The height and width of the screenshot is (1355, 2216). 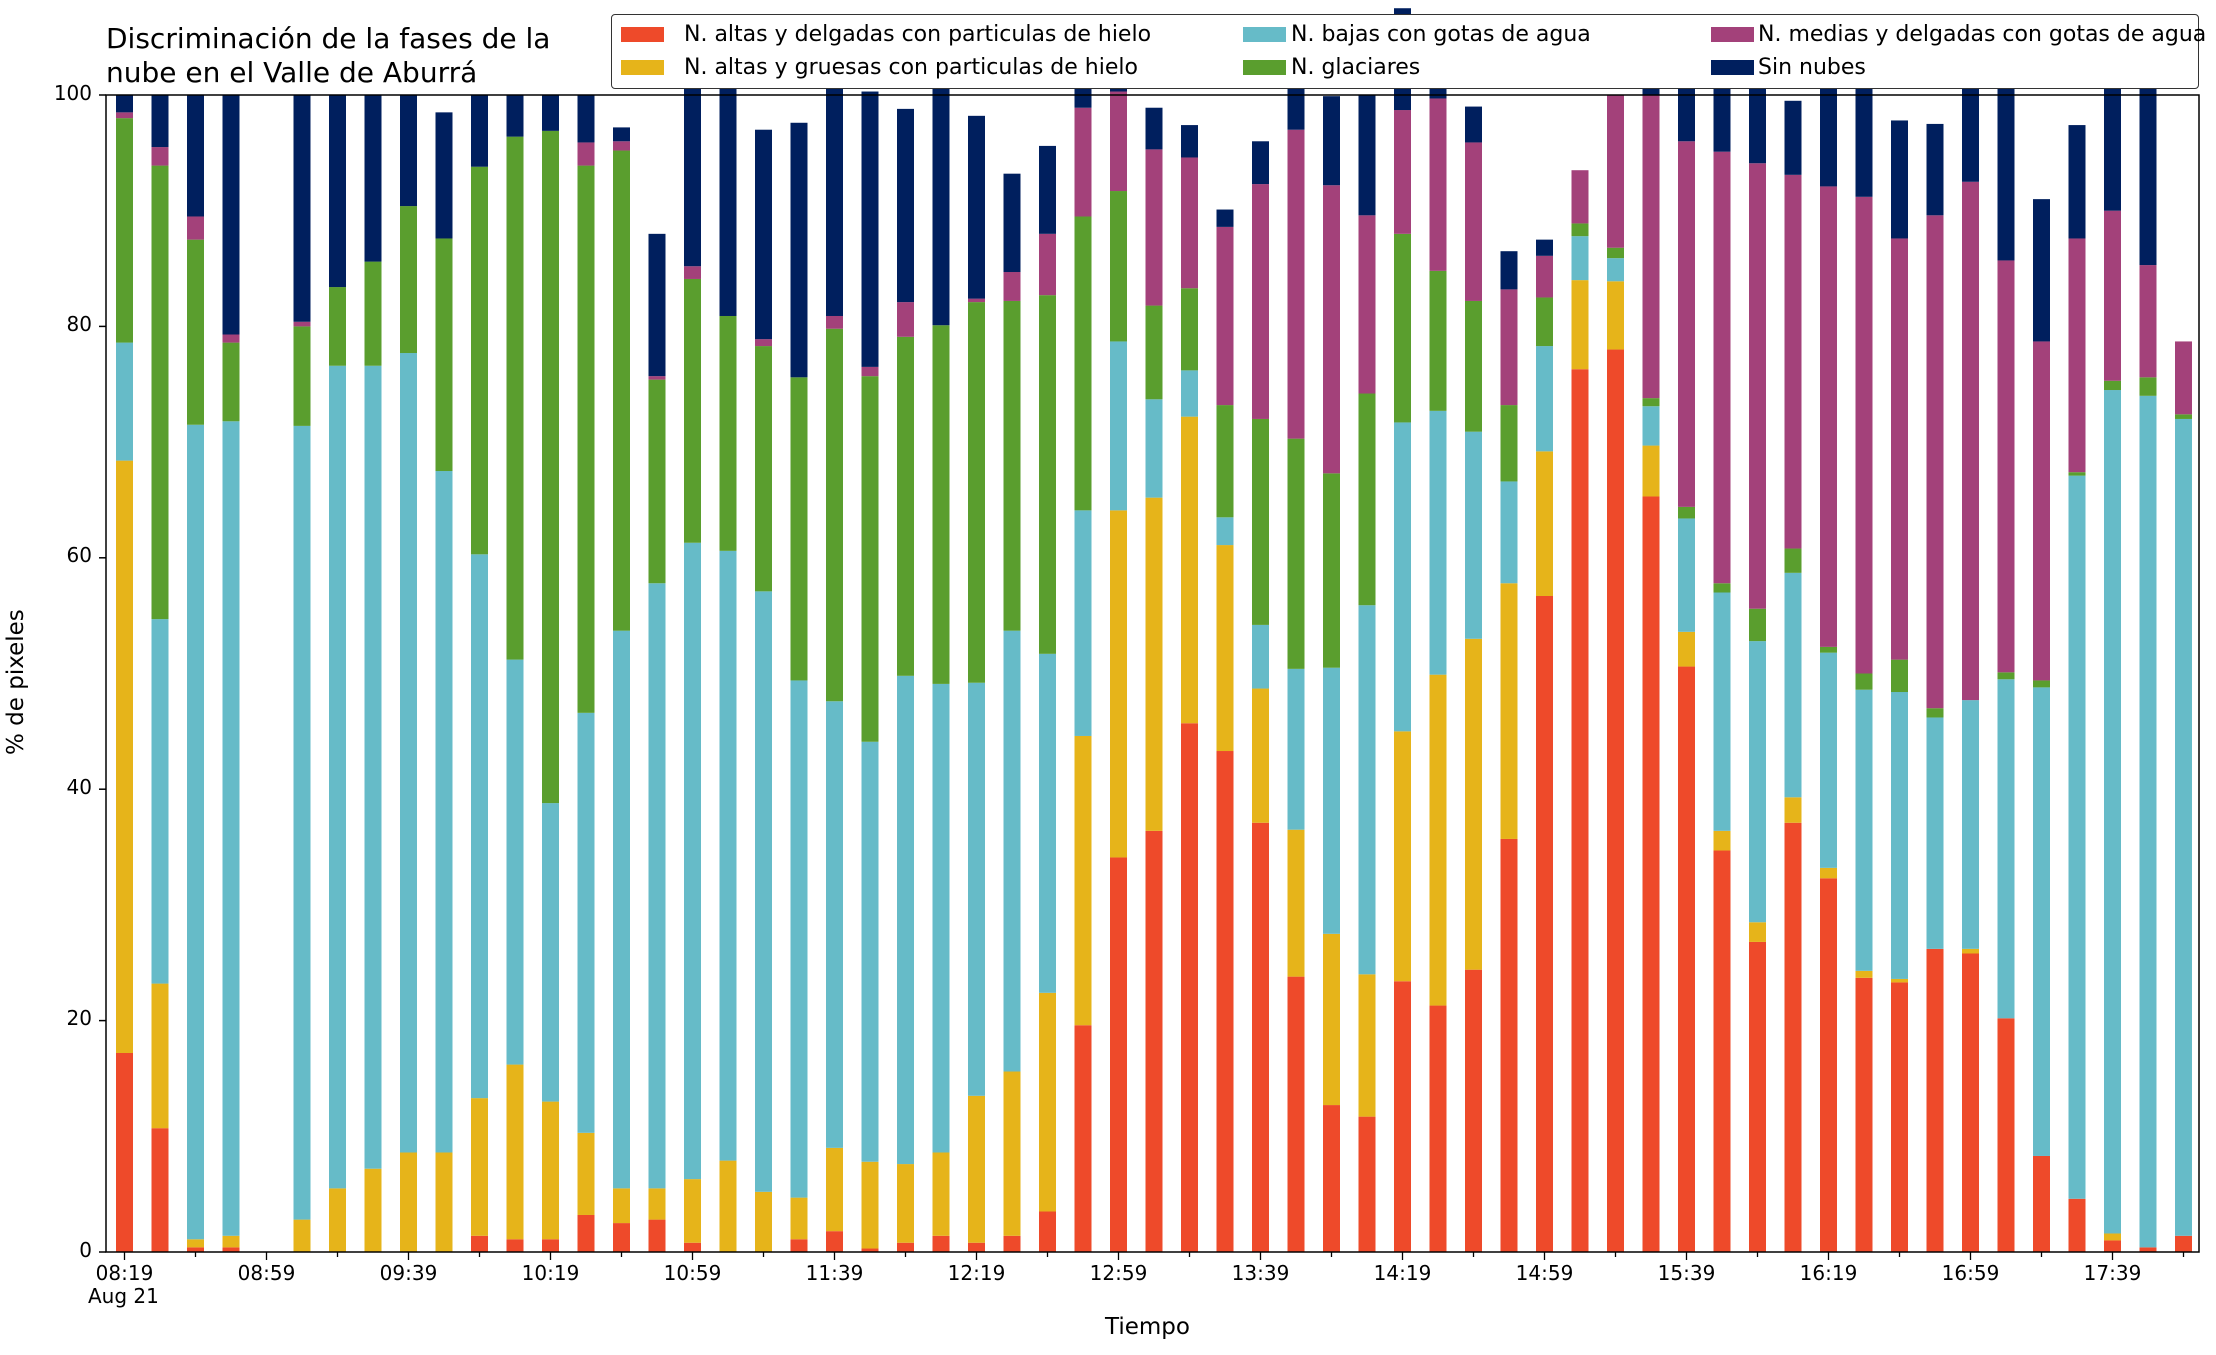 What do you see at coordinates (1147, 1327) in the screenshot?
I see `x-axis-label: Tiempo` at bounding box center [1147, 1327].